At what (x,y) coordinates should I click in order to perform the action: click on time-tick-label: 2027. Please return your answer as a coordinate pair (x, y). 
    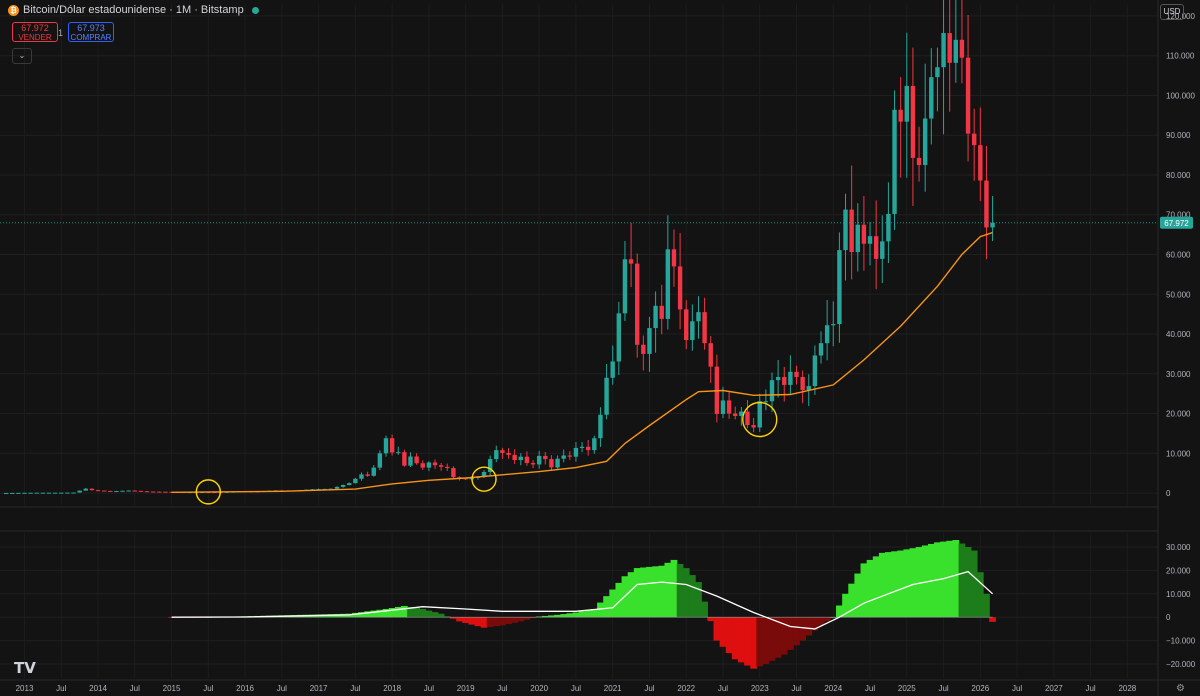
    Looking at the image, I should click on (1054, 688).